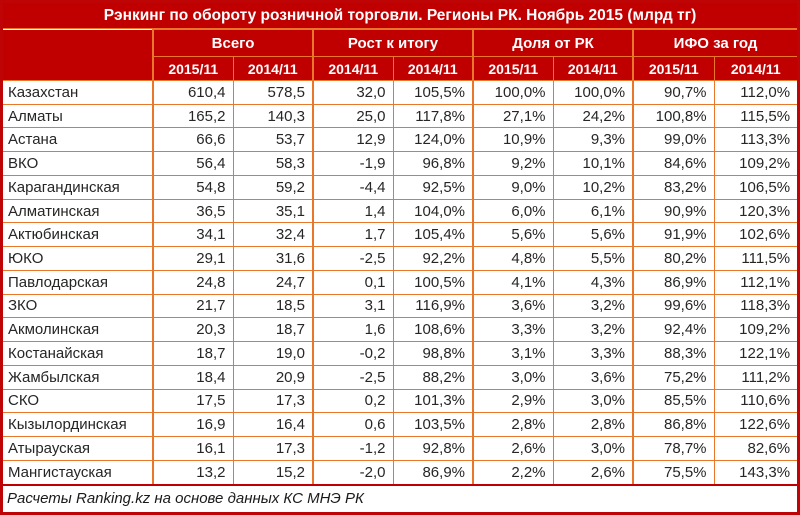 This screenshot has height=515, width=800. What do you see at coordinates (673, 140) in the screenshot?
I see `value-cell: 99,0%` at bounding box center [673, 140].